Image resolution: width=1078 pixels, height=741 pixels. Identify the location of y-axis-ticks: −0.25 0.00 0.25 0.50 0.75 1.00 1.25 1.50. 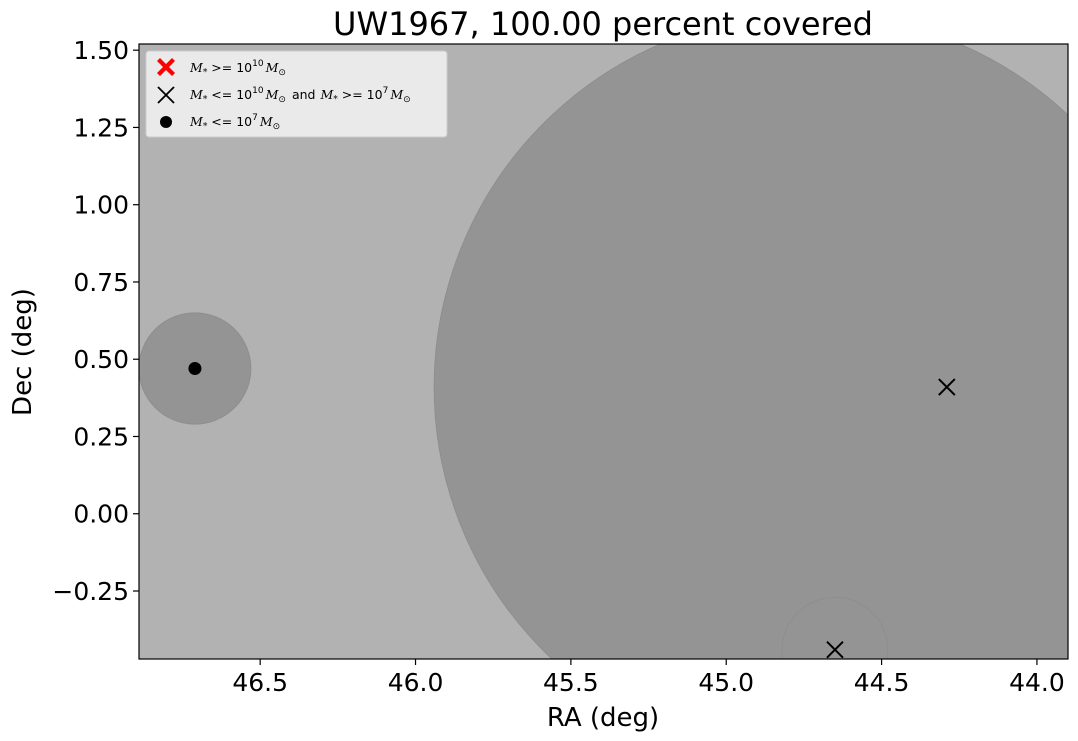
(95, 321).